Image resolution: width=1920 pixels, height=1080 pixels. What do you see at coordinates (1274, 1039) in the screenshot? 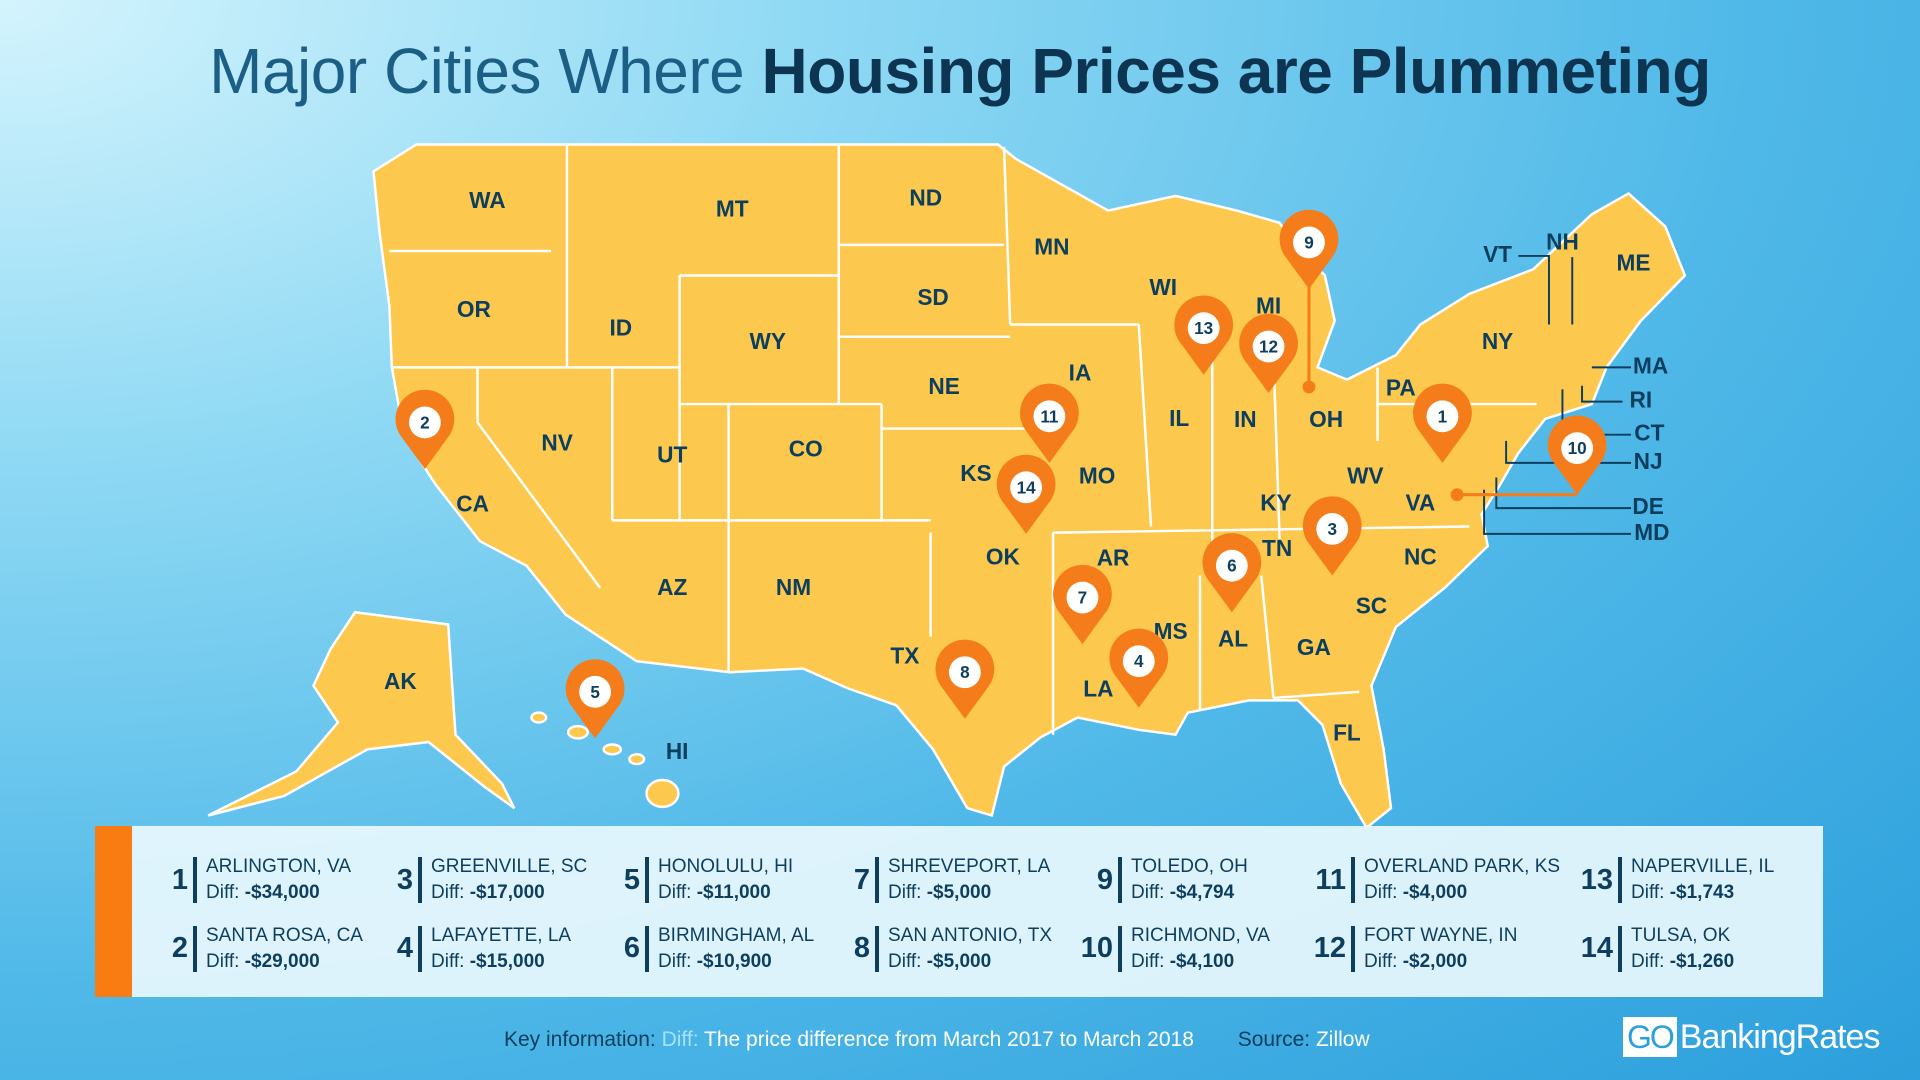
I see `source-label: Source:` at bounding box center [1274, 1039].